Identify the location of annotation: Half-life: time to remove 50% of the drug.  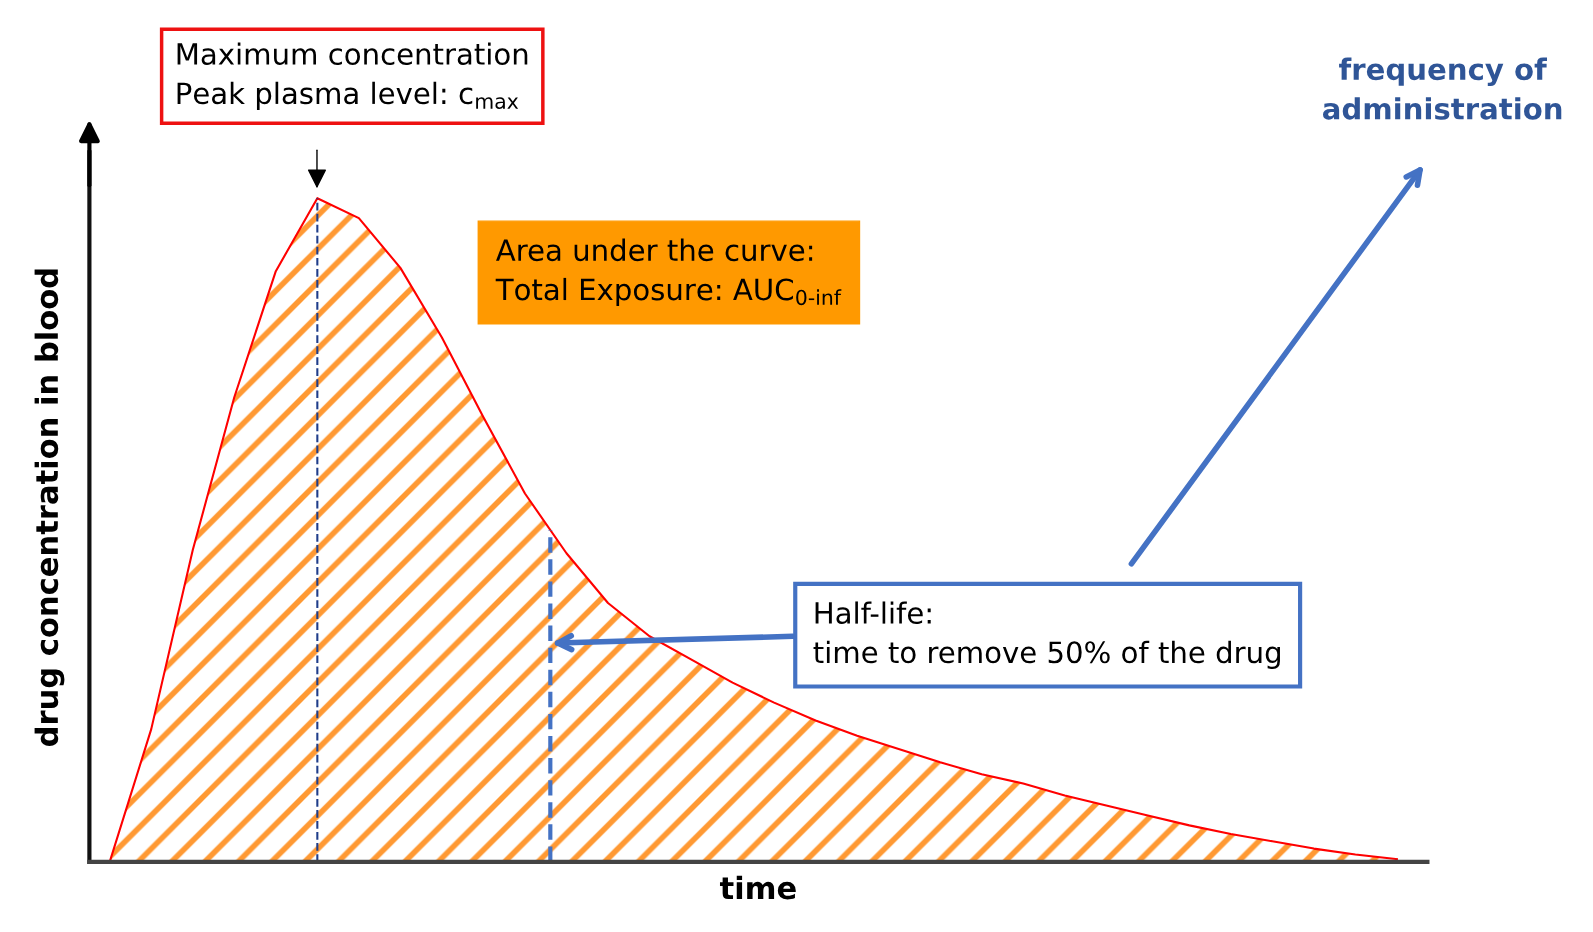
(1046, 635).